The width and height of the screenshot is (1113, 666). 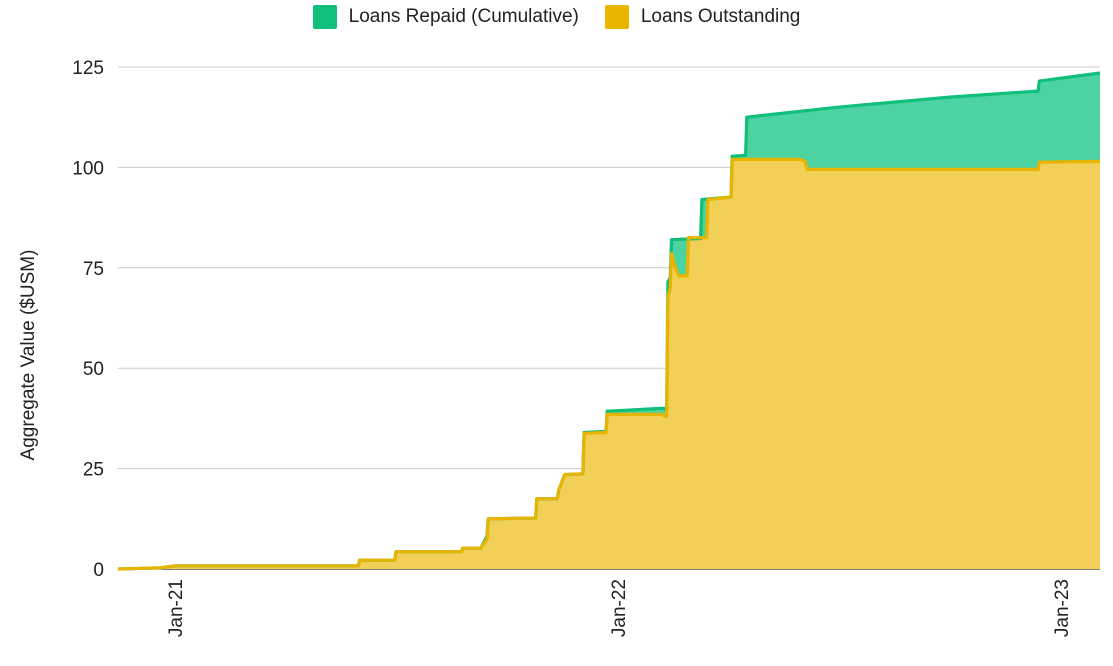 What do you see at coordinates (1062, 608) in the screenshot?
I see `x-tick-label: Jan-23` at bounding box center [1062, 608].